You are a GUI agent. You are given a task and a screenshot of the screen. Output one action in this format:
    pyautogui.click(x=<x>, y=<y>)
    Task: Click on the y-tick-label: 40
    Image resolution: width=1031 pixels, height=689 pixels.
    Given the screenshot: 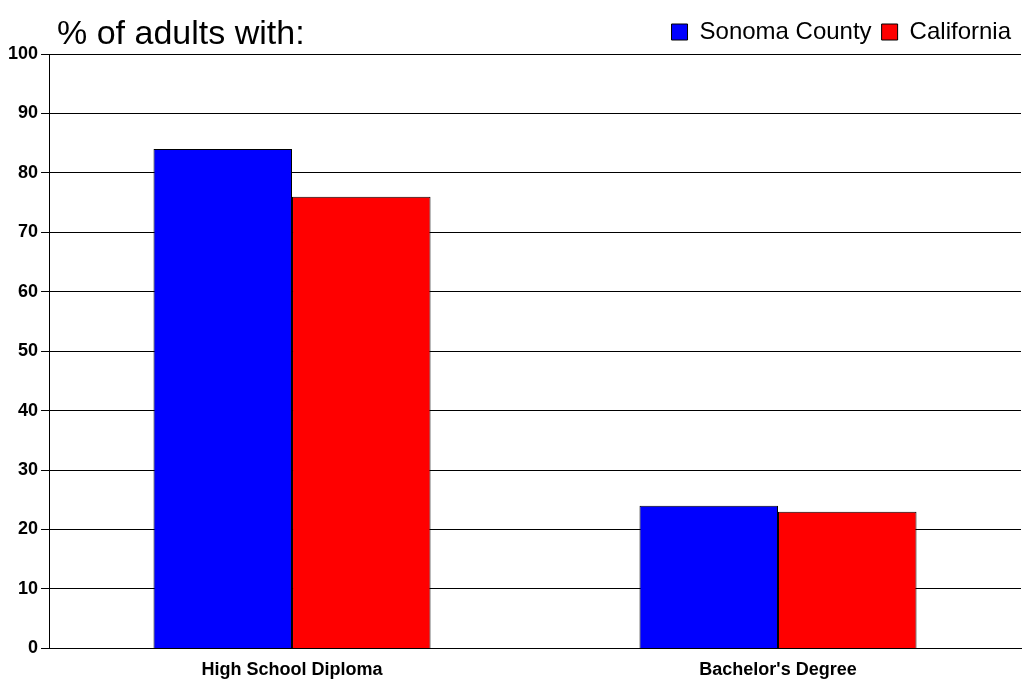 What is the action you would take?
    pyautogui.click(x=28, y=409)
    